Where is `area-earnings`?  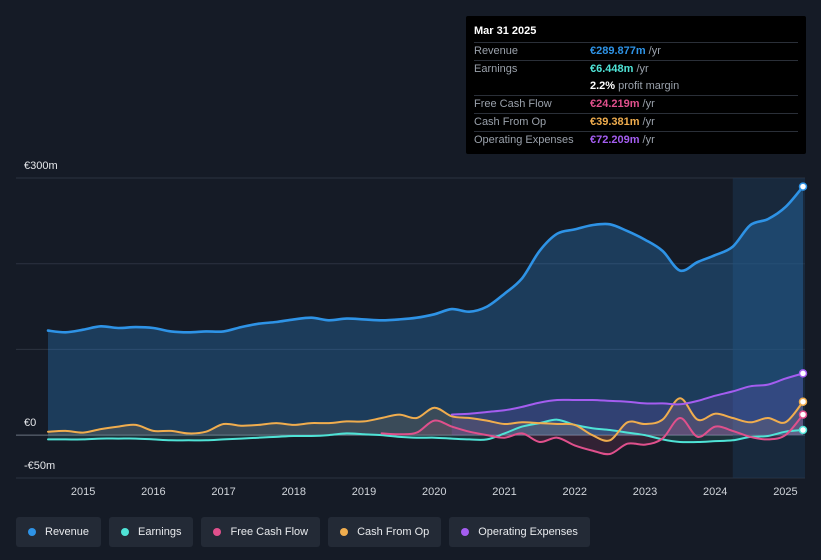
area-earnings is located at coordinates (425, 431).